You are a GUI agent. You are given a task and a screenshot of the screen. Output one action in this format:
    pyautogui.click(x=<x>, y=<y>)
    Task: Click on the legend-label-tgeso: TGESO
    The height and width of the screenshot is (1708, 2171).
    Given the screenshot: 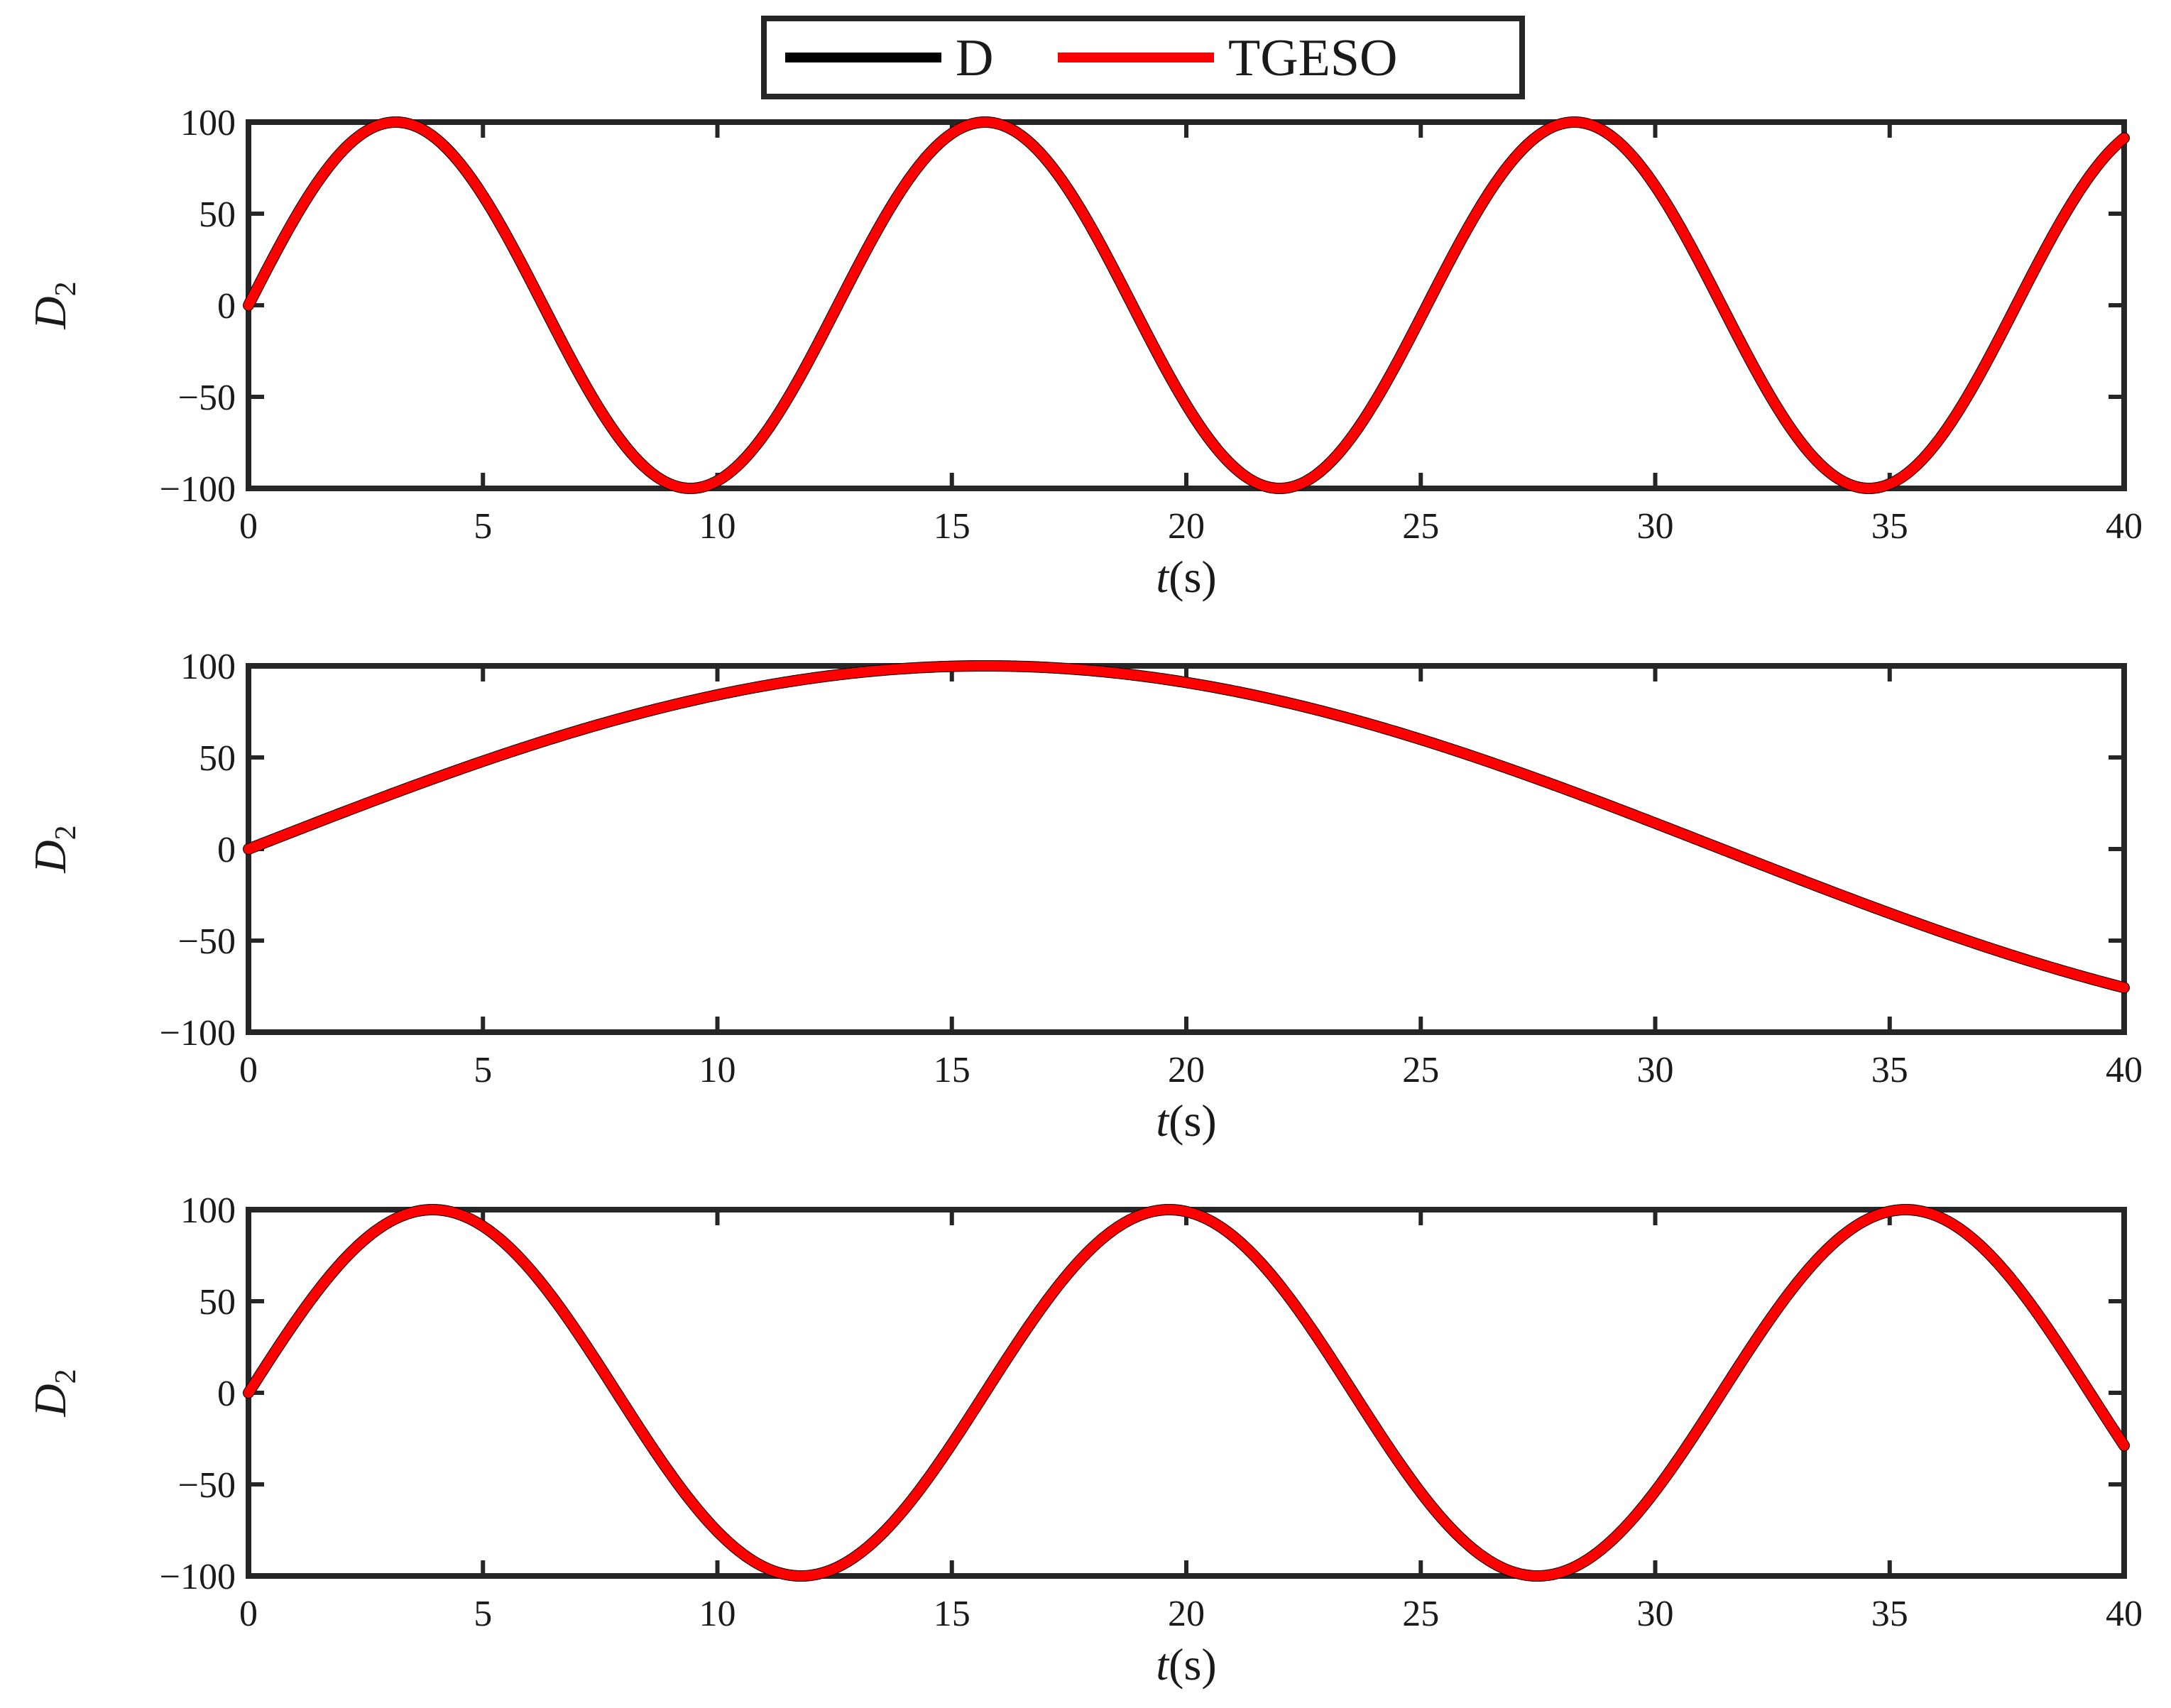 What is the action you would take?
    pyautogui.click(x=1312, y=58)
    